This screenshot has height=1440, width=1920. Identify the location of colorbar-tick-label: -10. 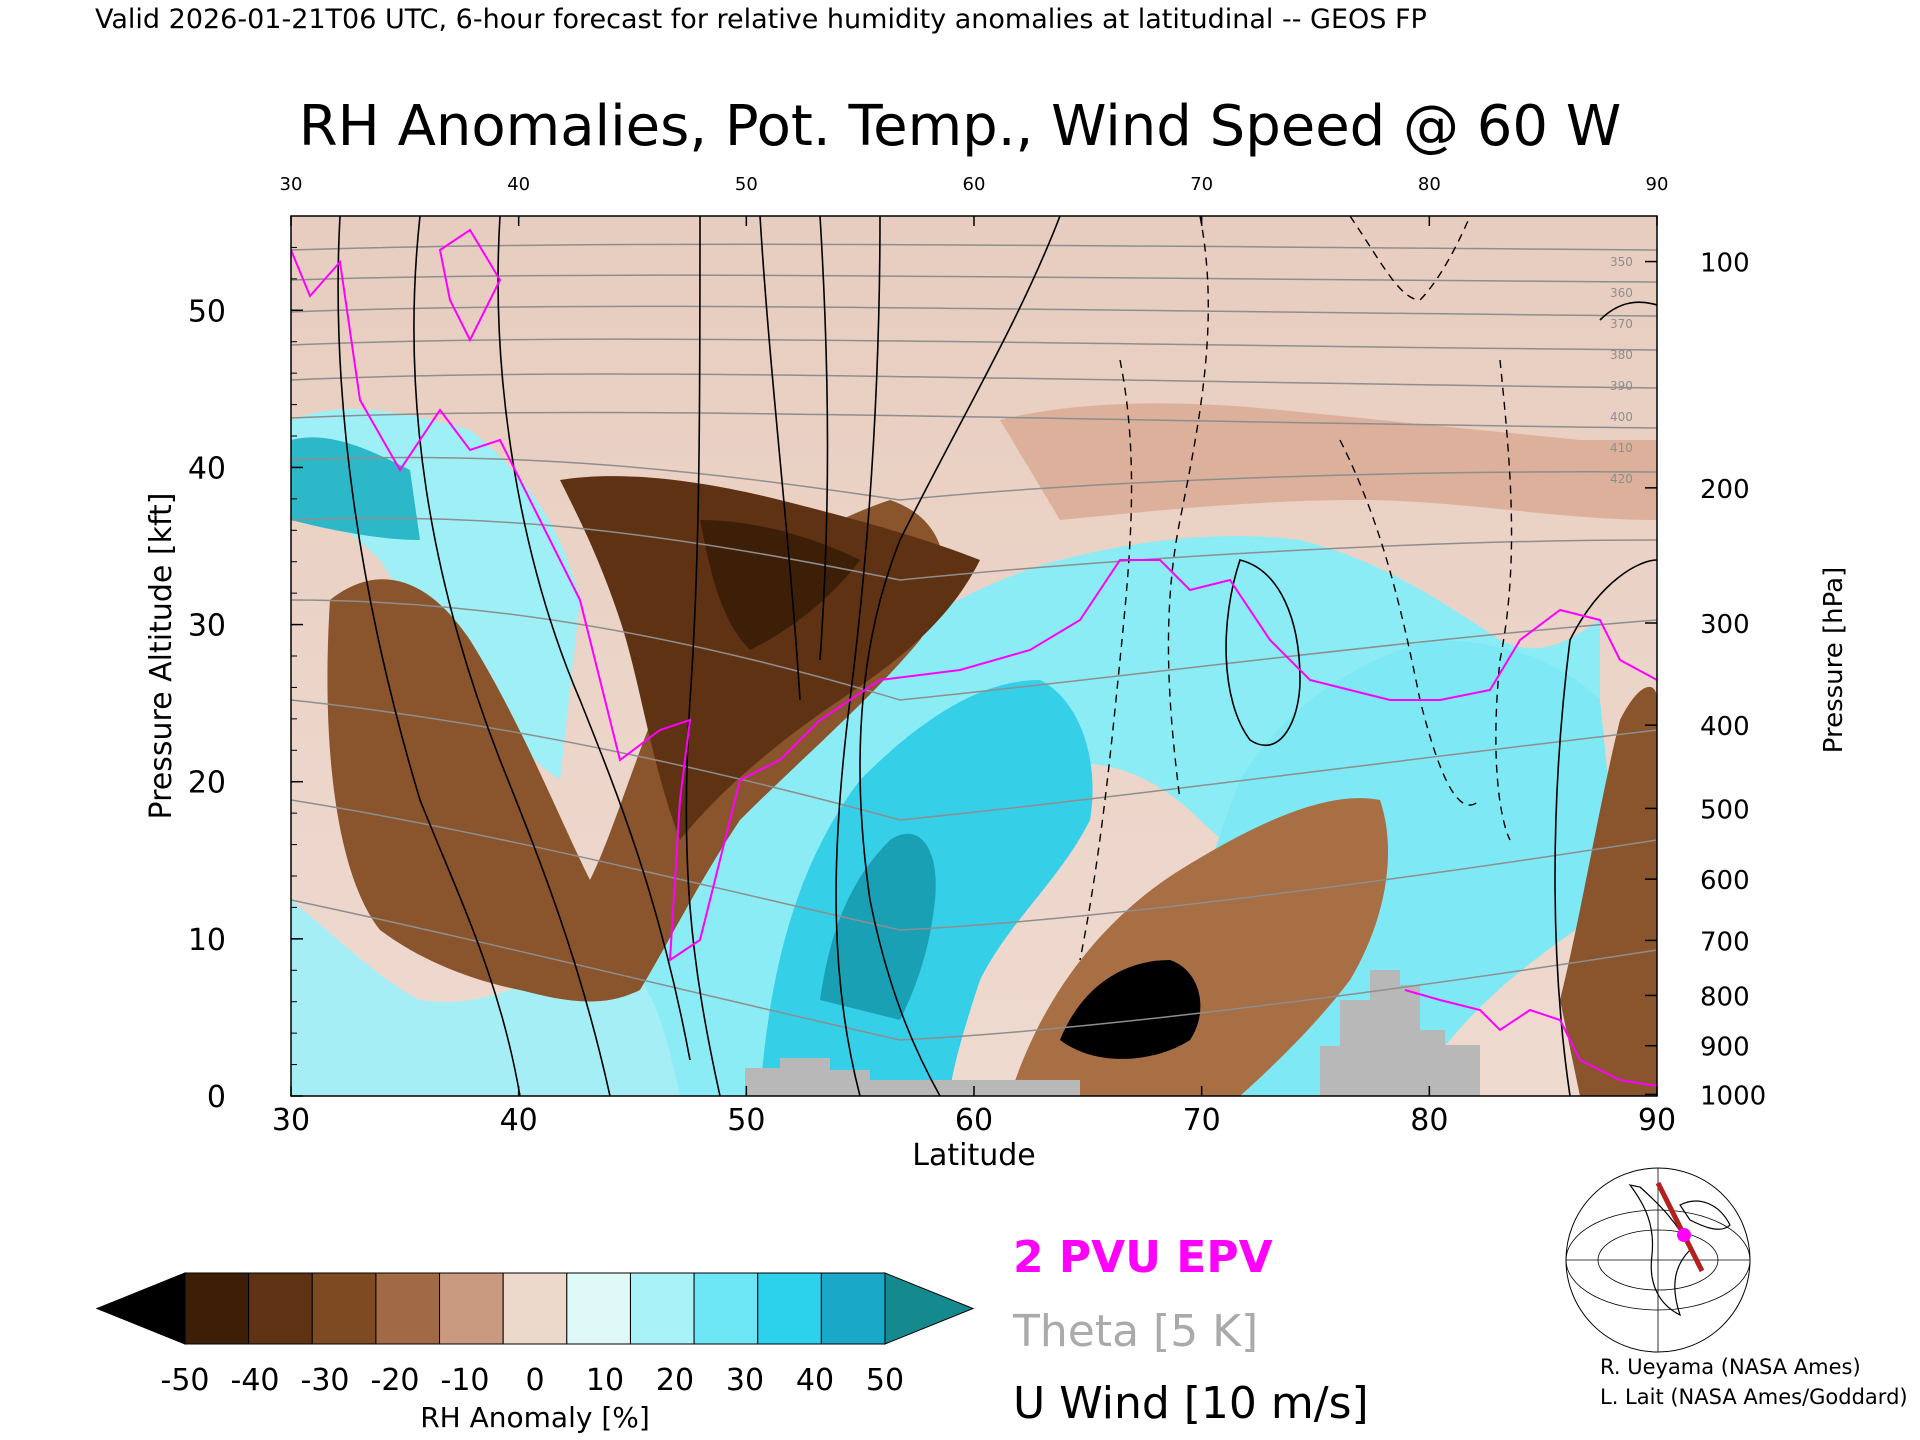
(465, 1380).